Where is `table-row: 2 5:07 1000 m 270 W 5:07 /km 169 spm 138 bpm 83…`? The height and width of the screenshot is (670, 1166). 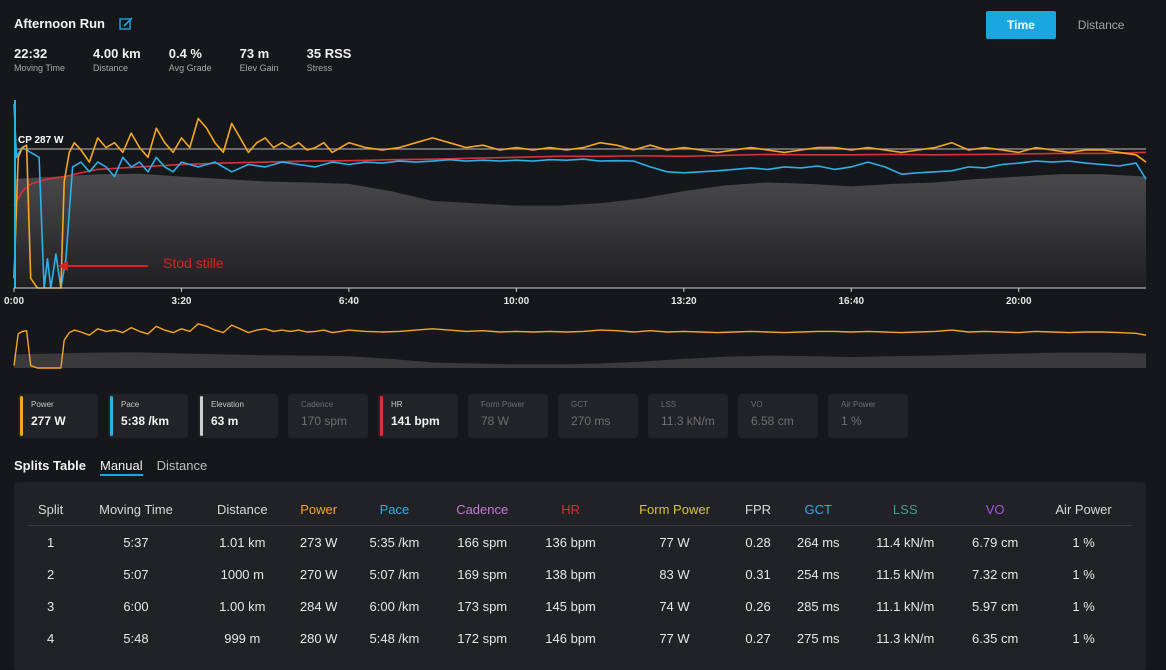 table-row: 2 5:07 1000 m 270 W 5:07 /km 169 spm 138 bpm 83… is located at coordinates (580, 574).